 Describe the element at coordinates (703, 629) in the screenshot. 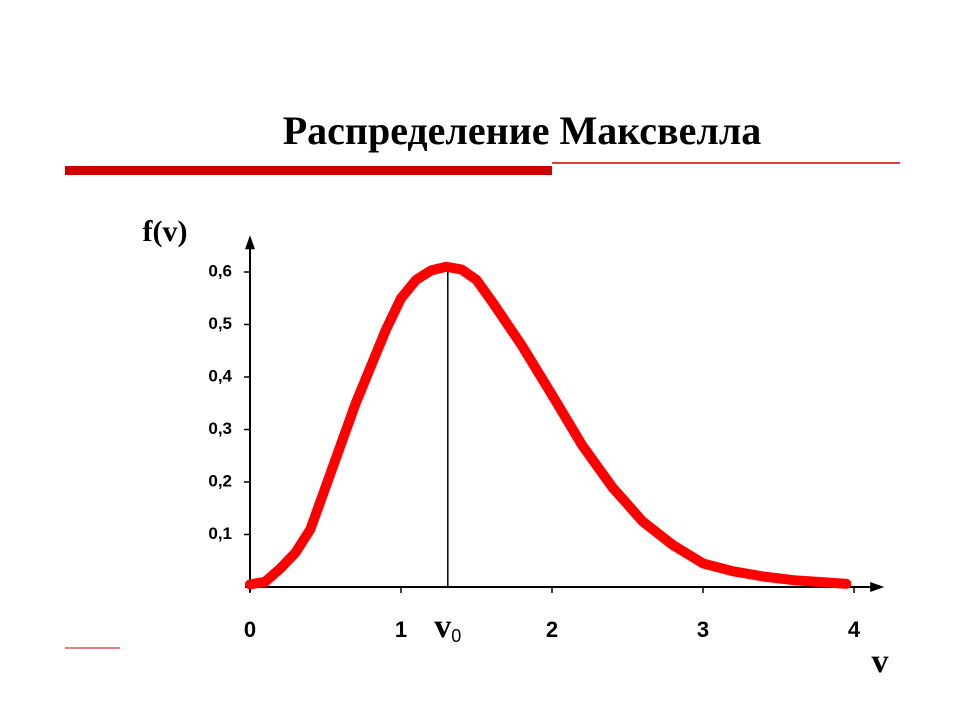

I see `x-tick-label: 3` at that location.